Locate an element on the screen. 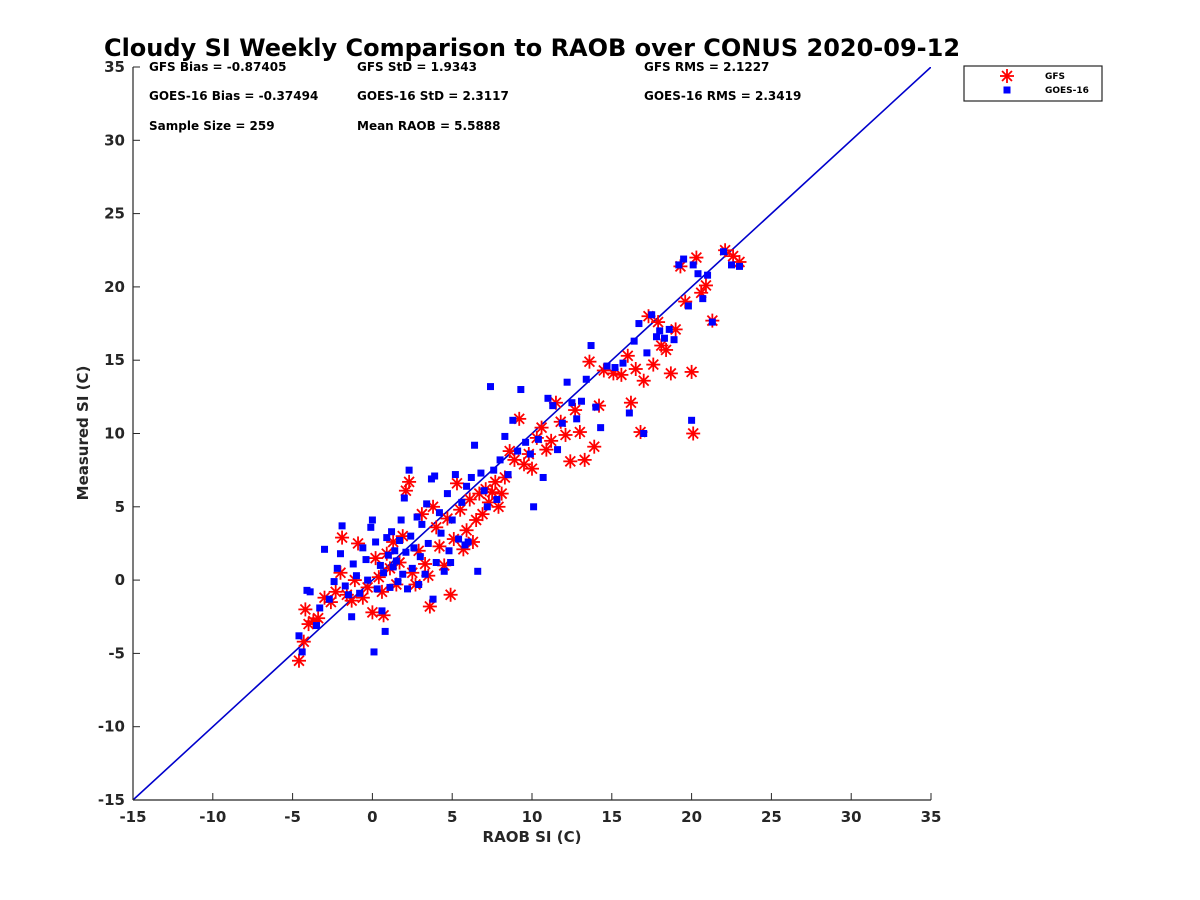 The height and width of the screenshot is (900, 1200). x-tick-label: 10 is located at coordinates (532, 817).